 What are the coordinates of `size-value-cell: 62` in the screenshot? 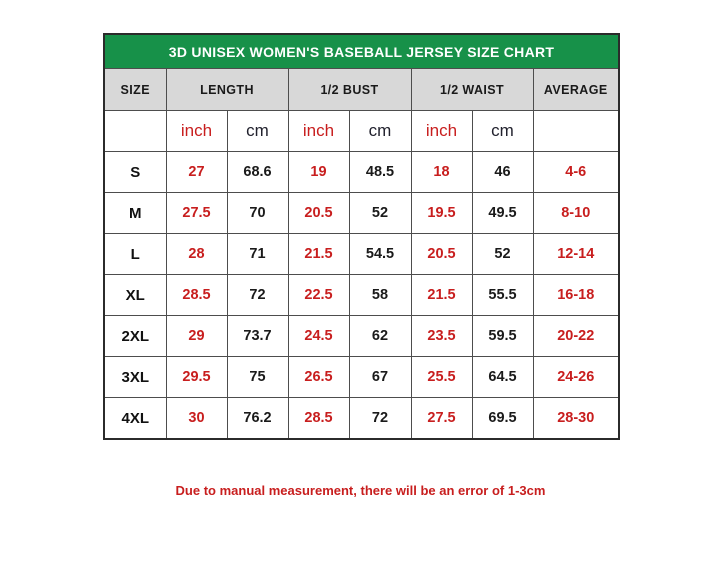 It's located at (380, 336).